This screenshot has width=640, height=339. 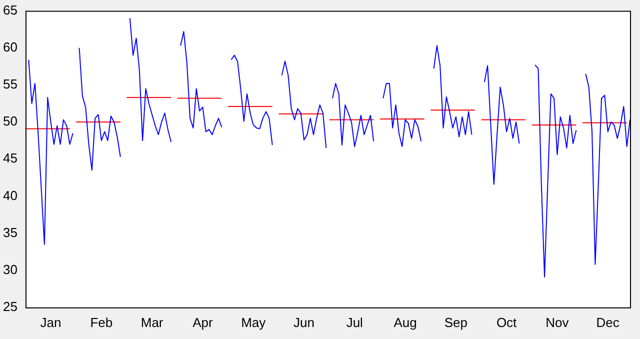 I want to click on y-tick-label: 25, so click(x=10, y=306).